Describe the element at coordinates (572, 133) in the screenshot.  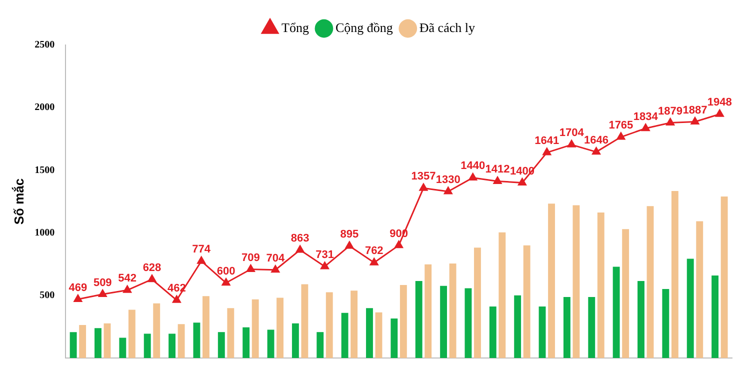
I see `data-label: 1704` at that location.